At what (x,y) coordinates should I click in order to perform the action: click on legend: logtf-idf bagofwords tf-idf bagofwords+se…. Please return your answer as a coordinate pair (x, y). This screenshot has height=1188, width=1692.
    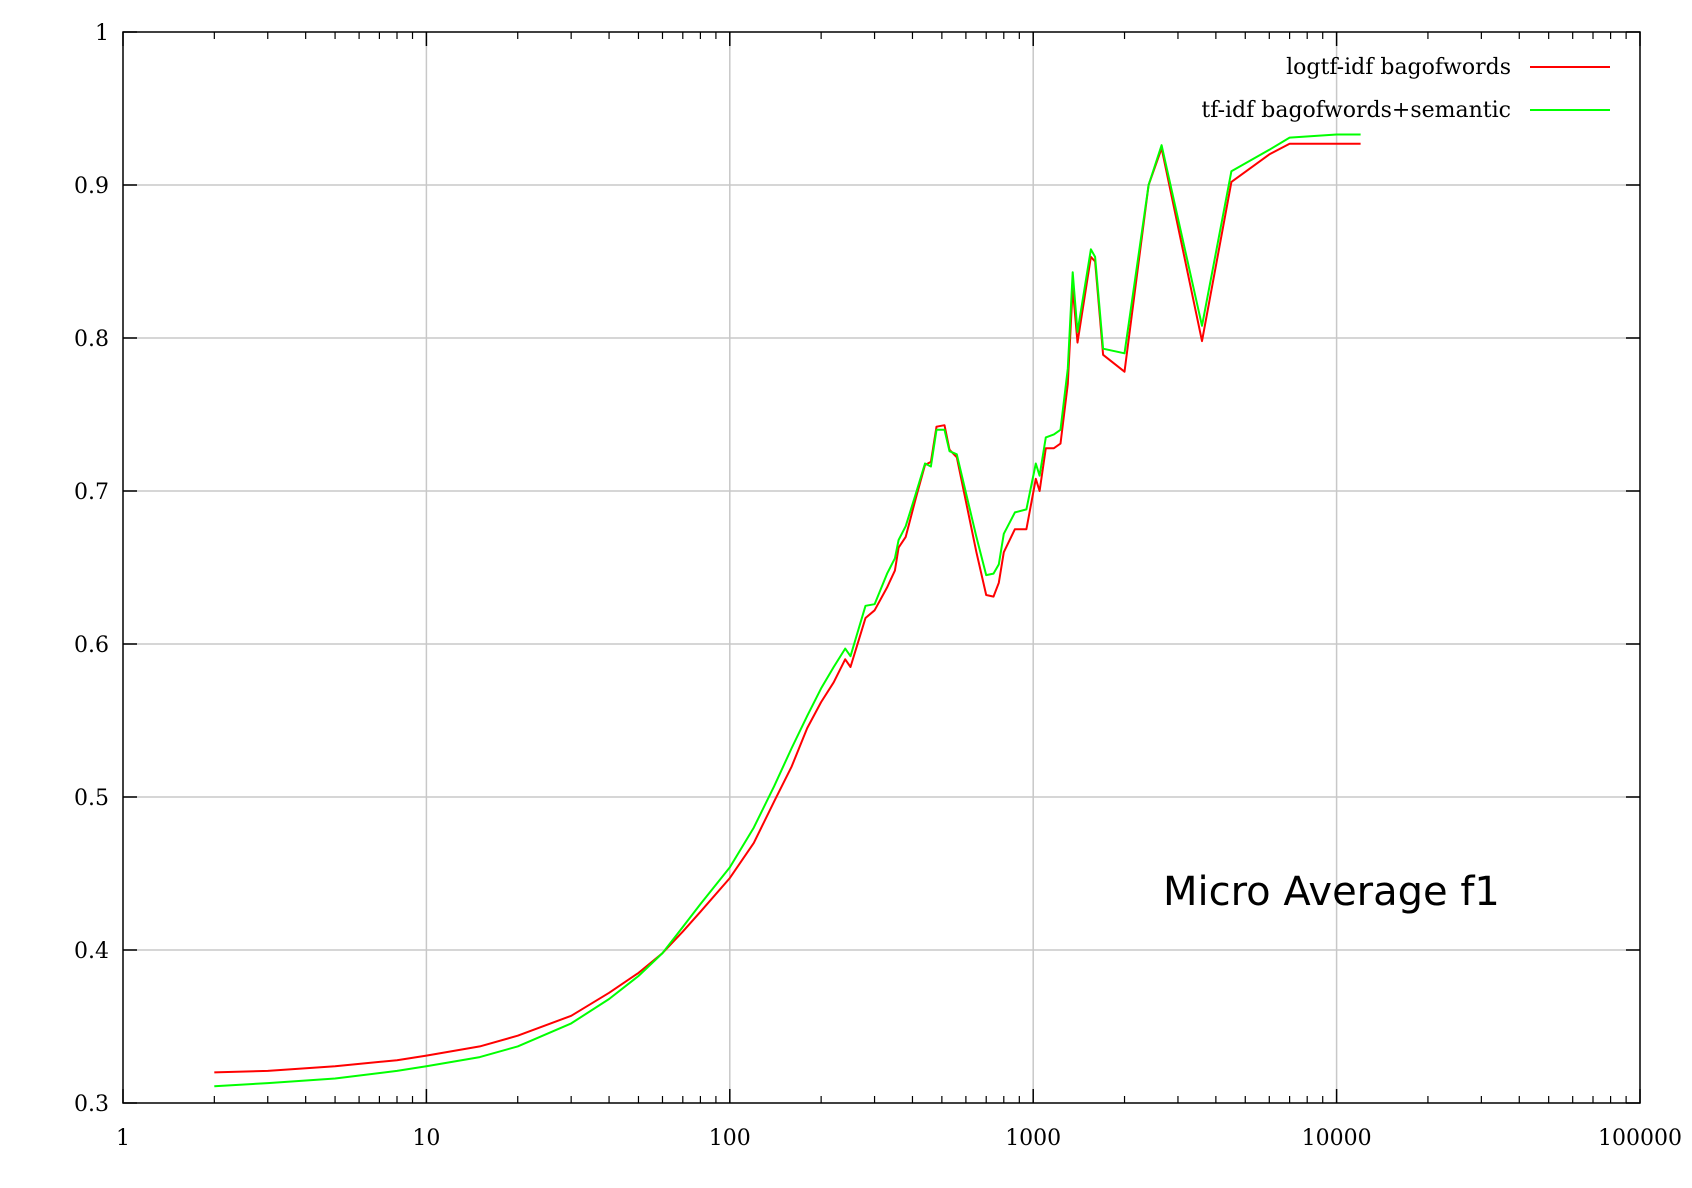
    Looking at the image, I should click on (1405, 89).